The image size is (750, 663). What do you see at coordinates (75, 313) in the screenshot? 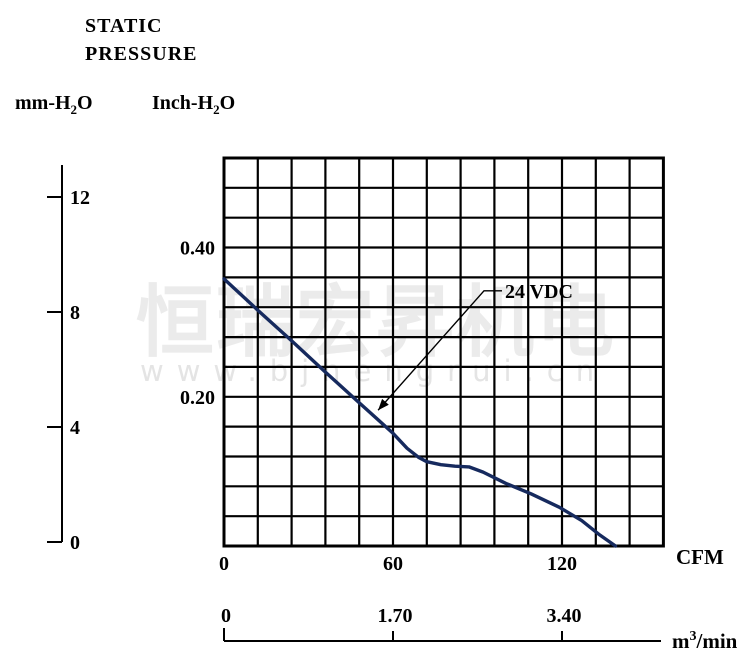
I see `mm-tick-label: 8` at bounding box center [75, 313].